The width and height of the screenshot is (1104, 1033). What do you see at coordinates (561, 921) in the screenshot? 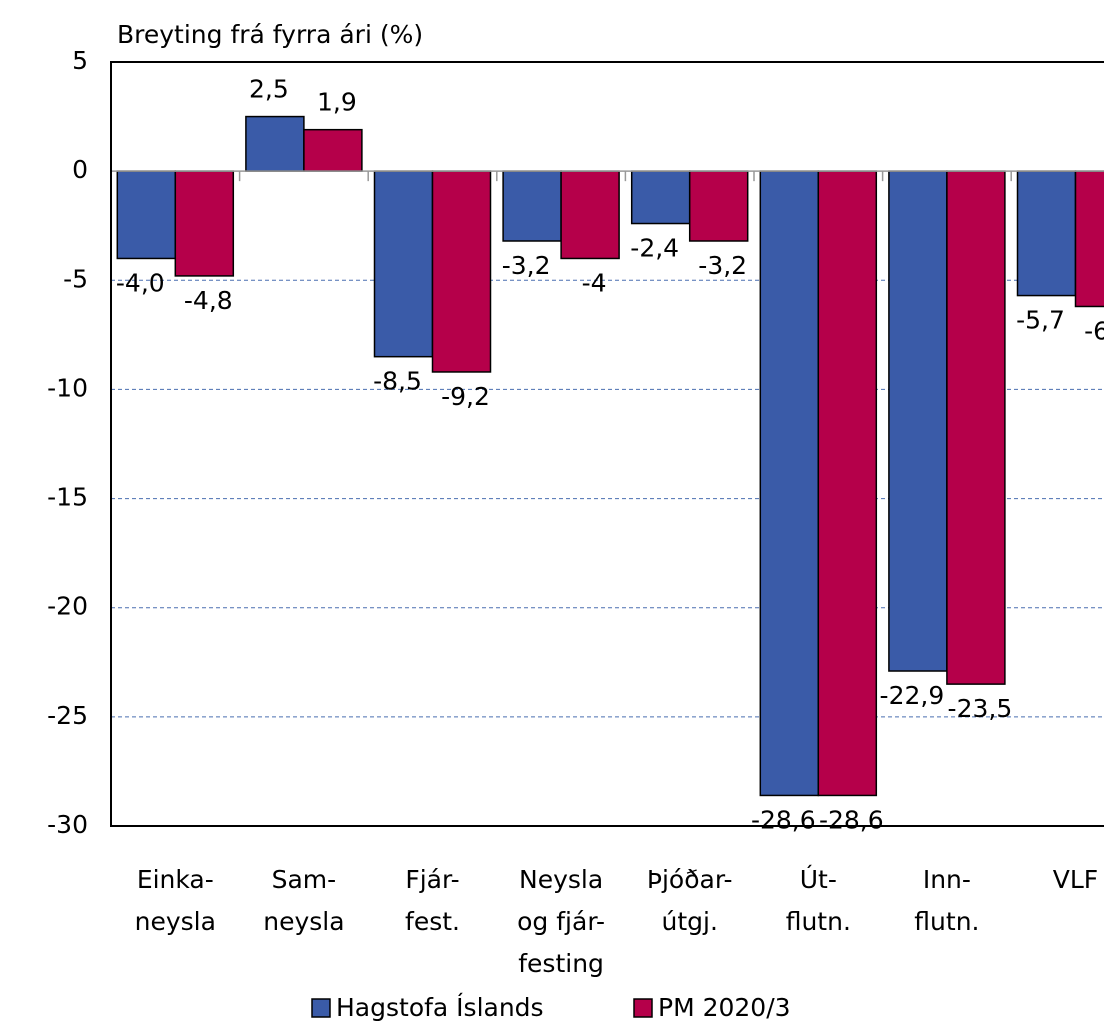
I see `x-tick-label: og fjár-` at bounding box center [561, 921].